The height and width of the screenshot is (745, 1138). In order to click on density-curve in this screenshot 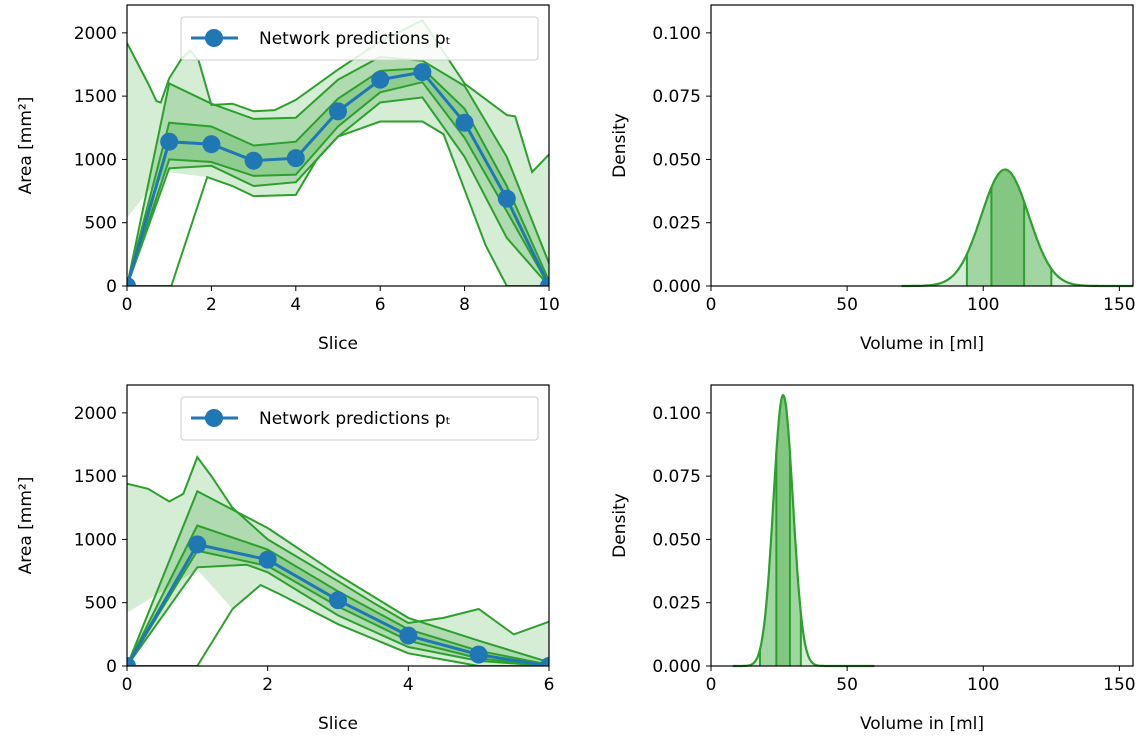, I will do `click(803, 530)`.